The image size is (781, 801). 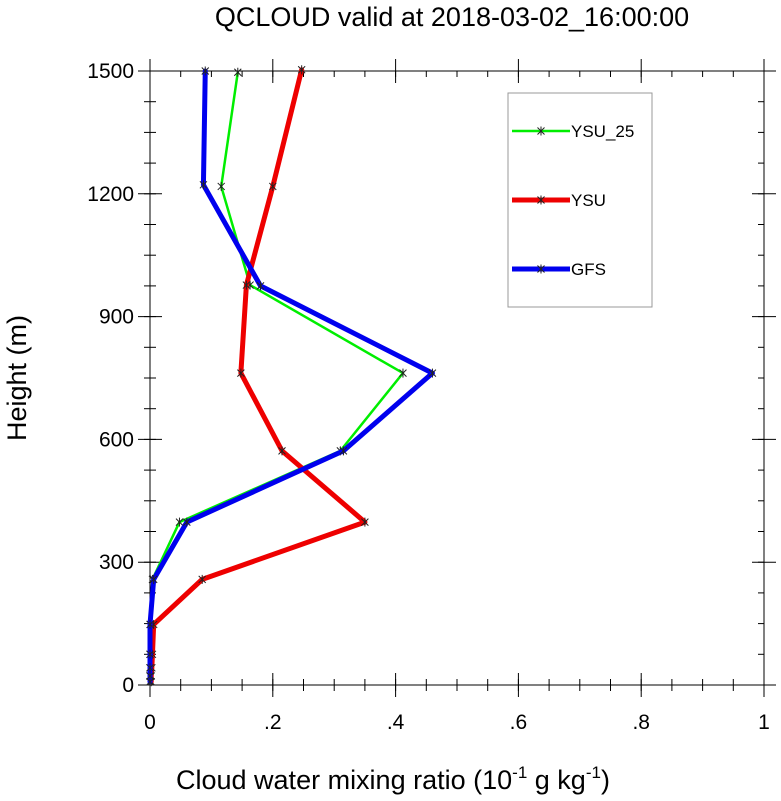 What do you see at coordinates (110, 71) in the screenshot?
I see `y-tick-label: 1500` at bounding box center [110, 71].